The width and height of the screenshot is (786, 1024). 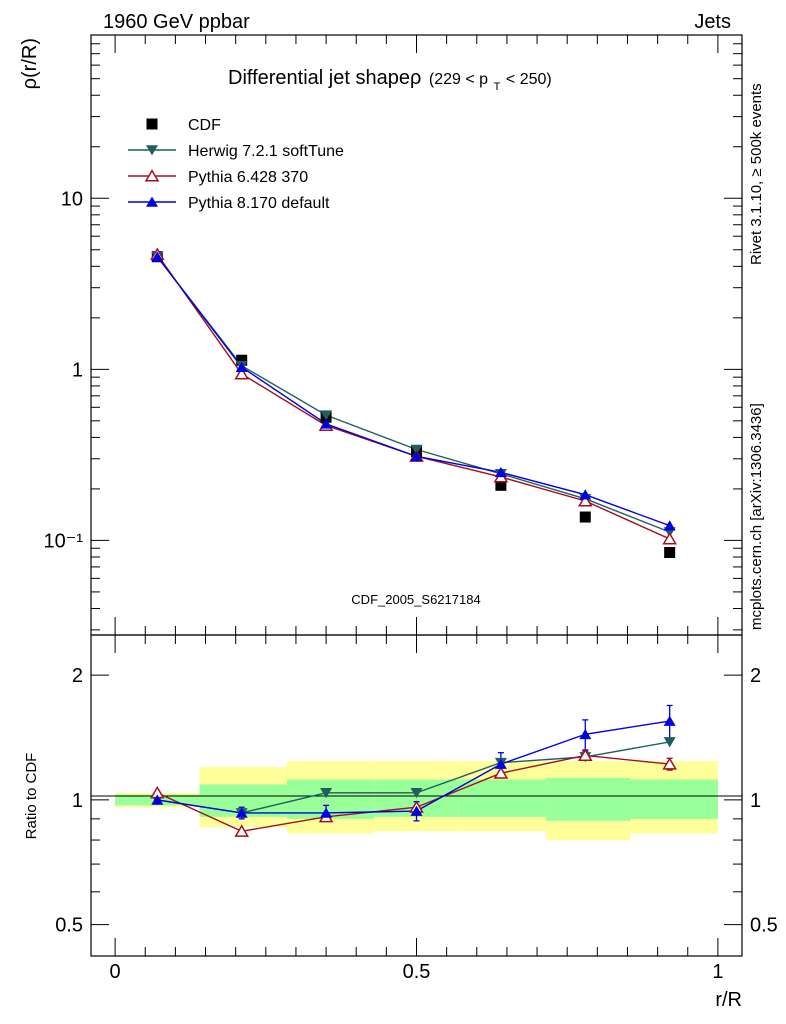 What do you see at coordinates (415, 599) in the screenshot?
I see `watermark-label: CDF_2005_S6217184` at bounding box center [415, 599].